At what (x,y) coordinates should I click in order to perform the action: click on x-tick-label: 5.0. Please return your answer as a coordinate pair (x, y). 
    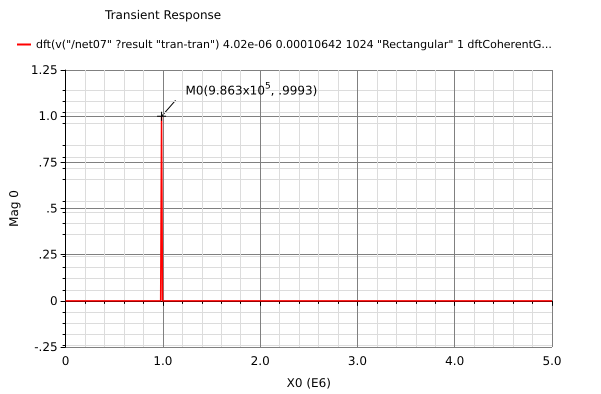
    Looking at the image, I should click on (552, 361).